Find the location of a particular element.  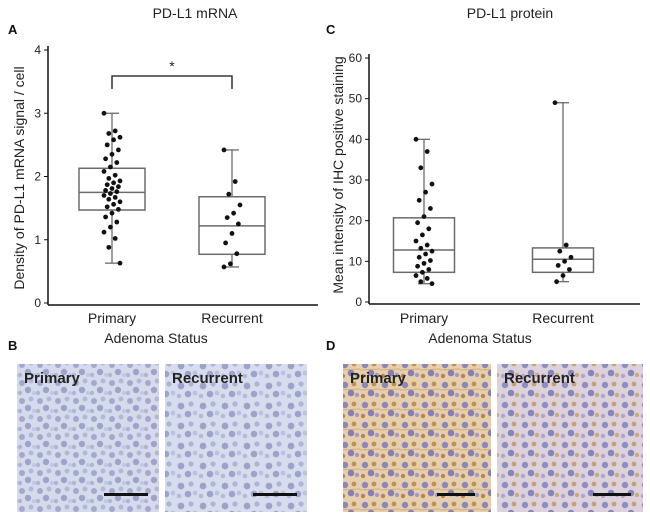

chart-a-y-axis-label: Density of PD-L1 mRNA signal / cell is located at coordinates (19, 177).